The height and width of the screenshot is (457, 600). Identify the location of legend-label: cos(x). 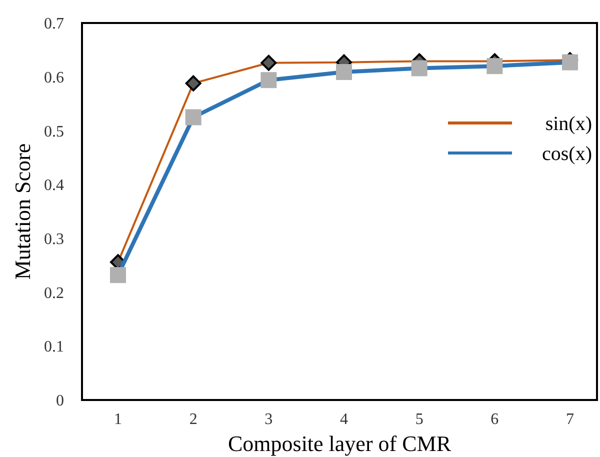
(567, 154).